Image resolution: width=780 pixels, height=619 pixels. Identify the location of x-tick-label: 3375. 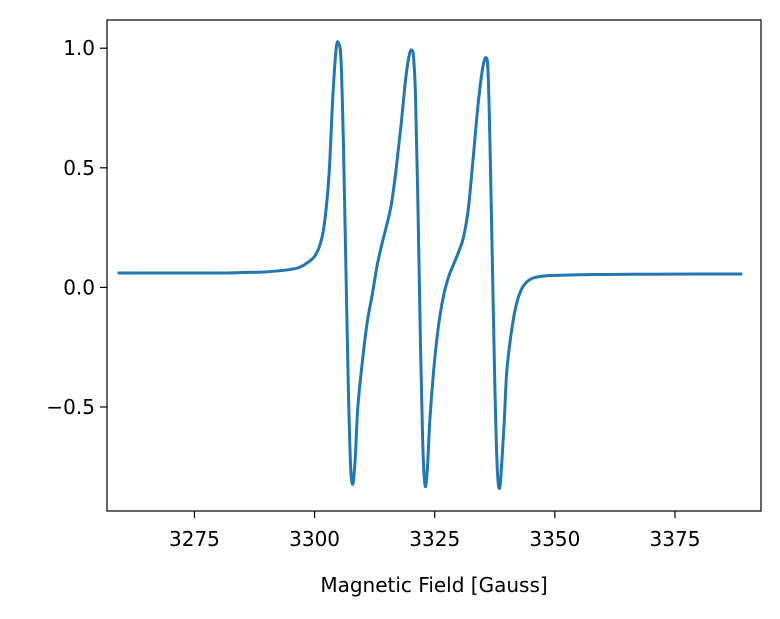
(675, 539).